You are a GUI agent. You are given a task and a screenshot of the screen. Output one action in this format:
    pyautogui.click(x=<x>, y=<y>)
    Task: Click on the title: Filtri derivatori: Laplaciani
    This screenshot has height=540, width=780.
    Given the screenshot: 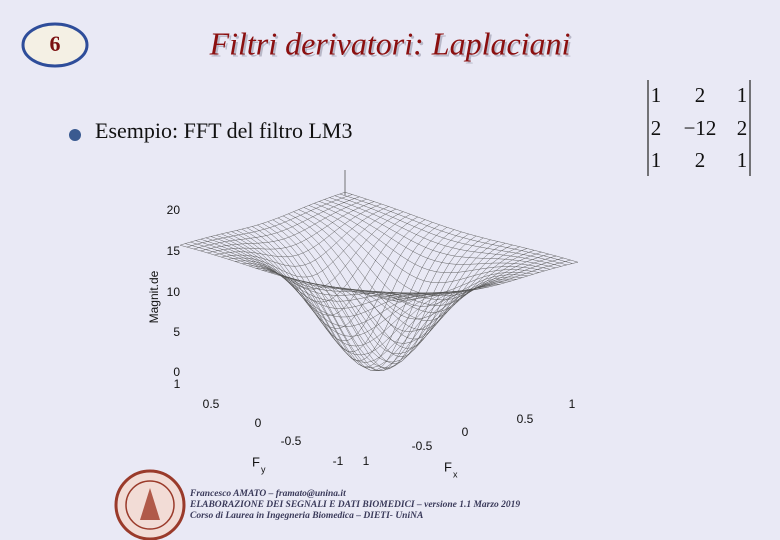 What is the action you would take?
    pyautogui.click(x=390, y=43)
    